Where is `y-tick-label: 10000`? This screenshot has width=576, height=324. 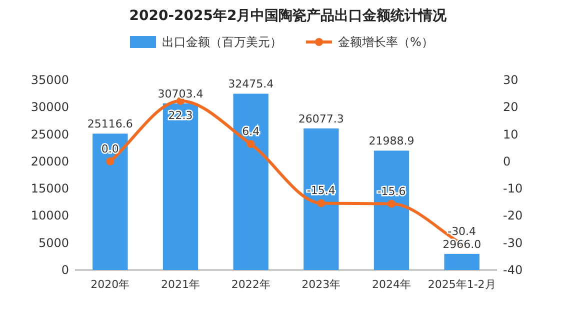 y-tick-label: 10000 is located at coordinates (49, 215).